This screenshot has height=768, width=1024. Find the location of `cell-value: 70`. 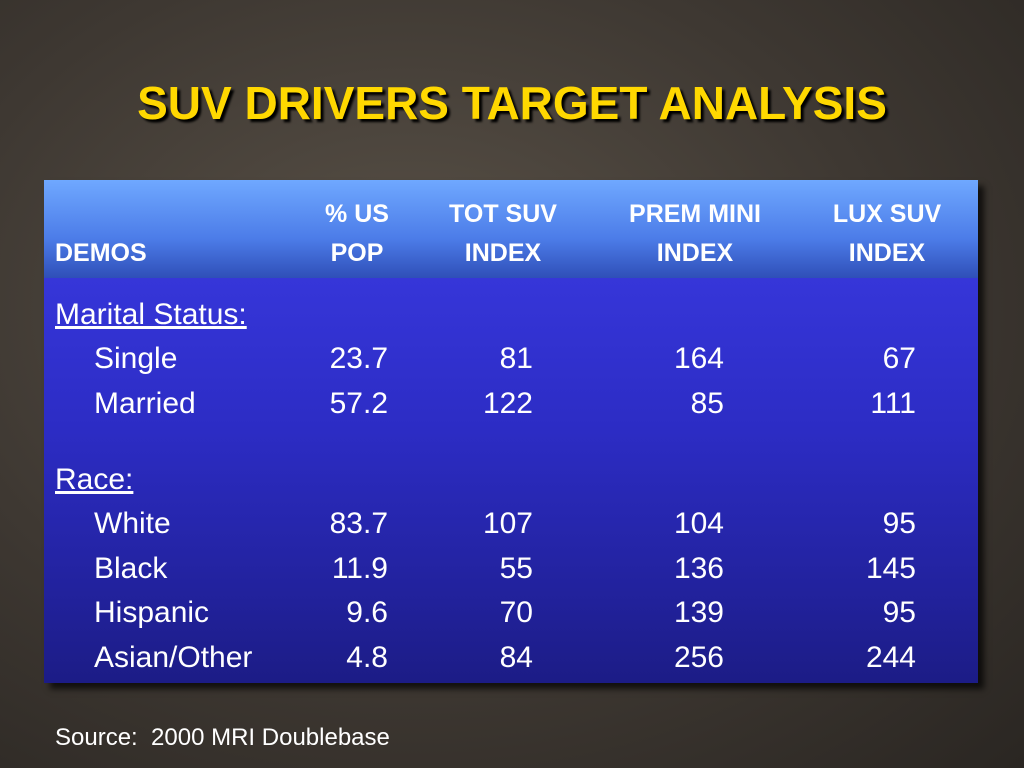

cell-value: 70 is located at coordinates (516, 612).